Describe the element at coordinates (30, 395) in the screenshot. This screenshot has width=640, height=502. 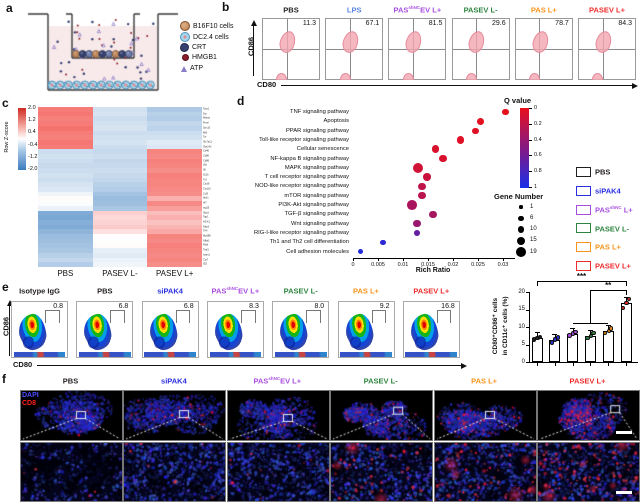
I see `stain-label-dapi: DAPI` at that location.